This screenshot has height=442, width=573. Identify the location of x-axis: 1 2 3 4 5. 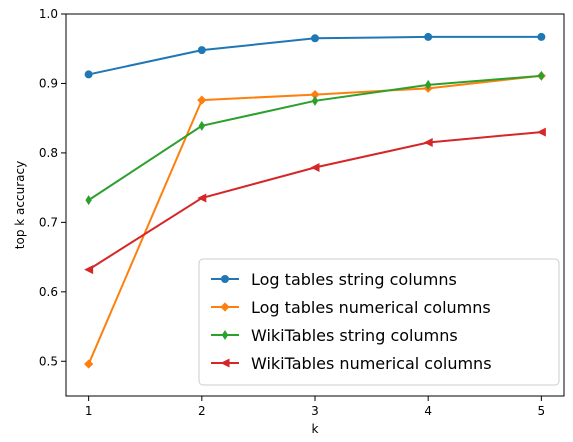
(315, 407).